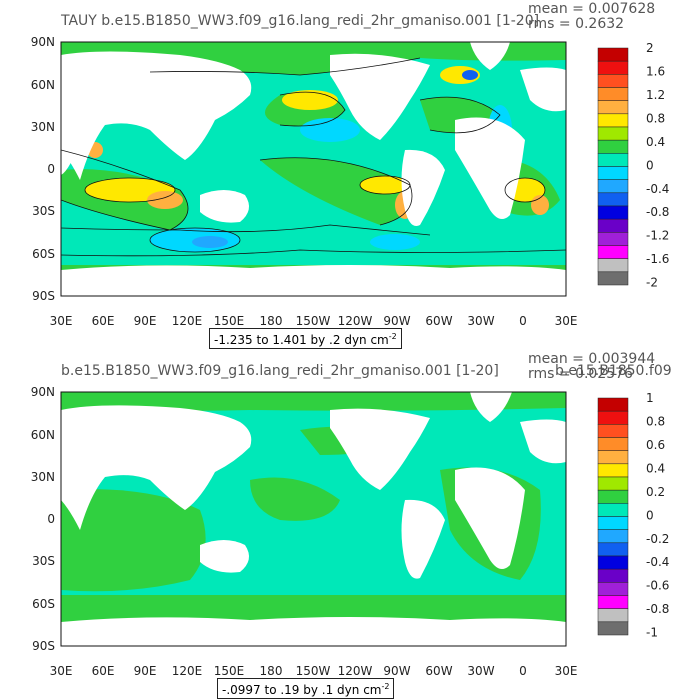 This screenshot has height=700, width=700. Describe the element at coordinates (655, 71) in the screenshot. I see `top-colorbar-label: 1.6` at that location.